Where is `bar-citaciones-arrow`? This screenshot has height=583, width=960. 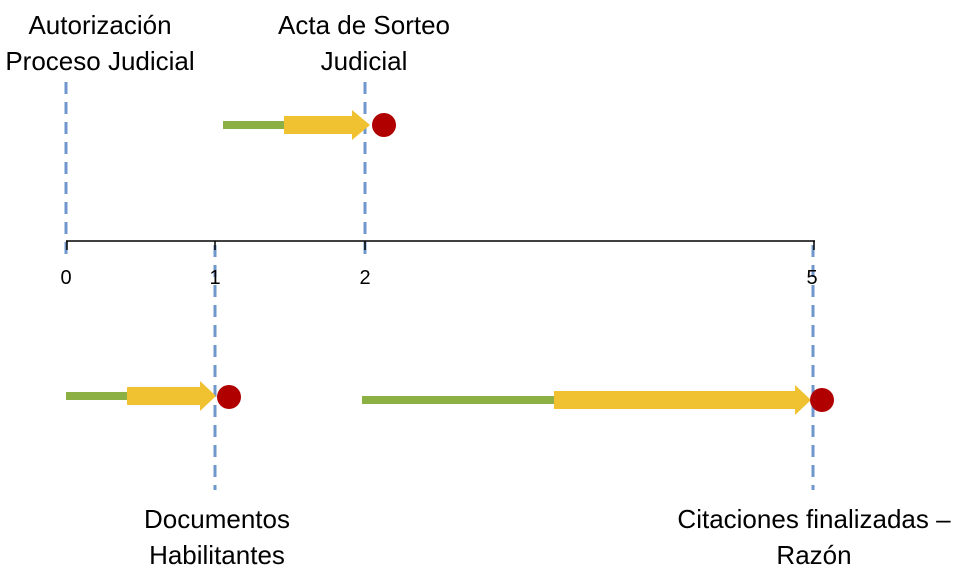
bar-citaciones-arrow is located at coordinates (682, 400).